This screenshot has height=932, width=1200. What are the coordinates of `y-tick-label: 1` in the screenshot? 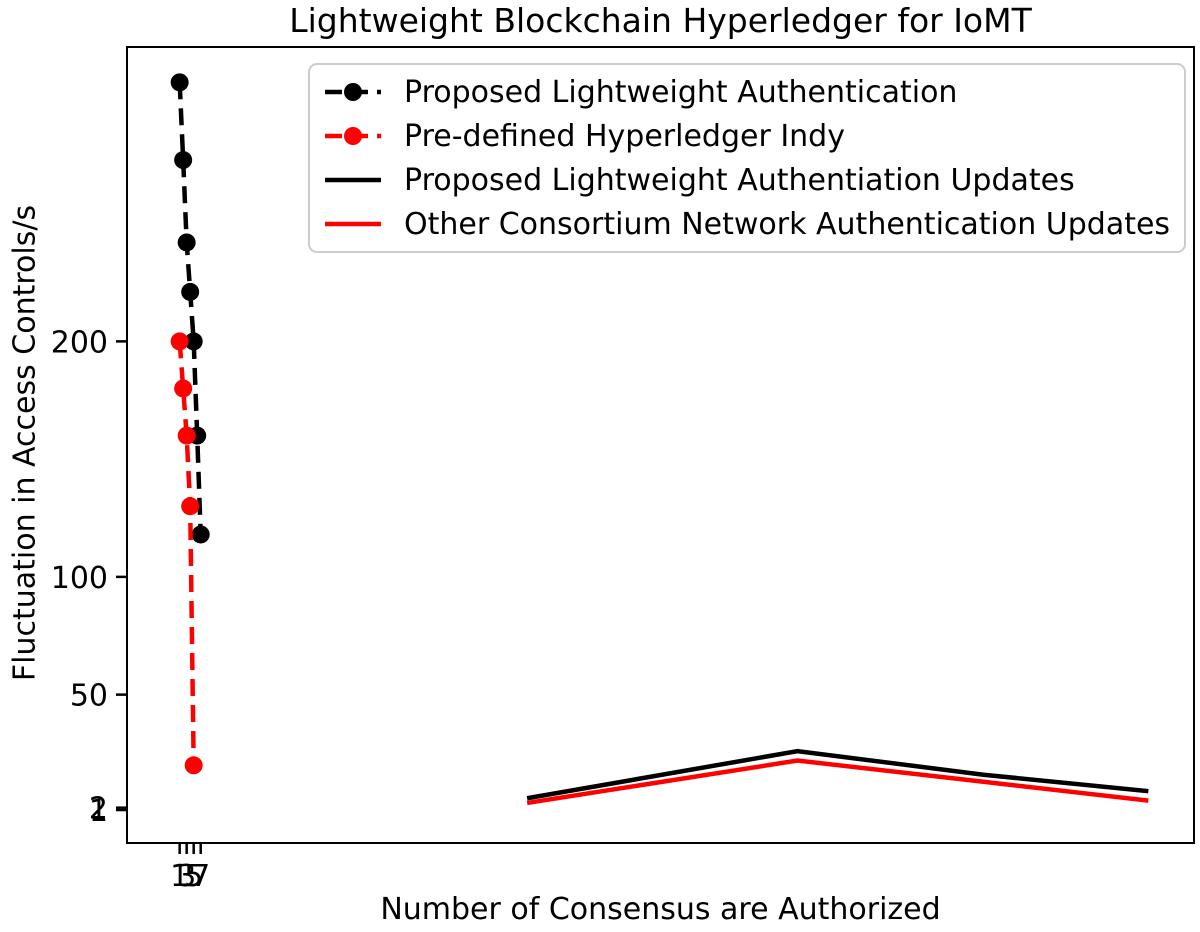 It's located at (98, 811).